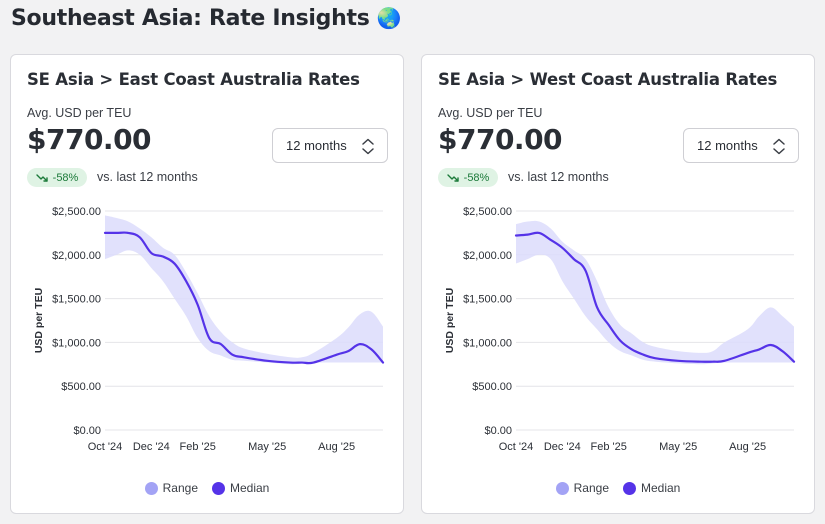 The height and width of the screenshot is (524, 825). What do you see at coordinates (193, 79) in the screenshot?
I see `card-title: SE Asia > East Coast Australia Rates` at bounding box center [193, 79].